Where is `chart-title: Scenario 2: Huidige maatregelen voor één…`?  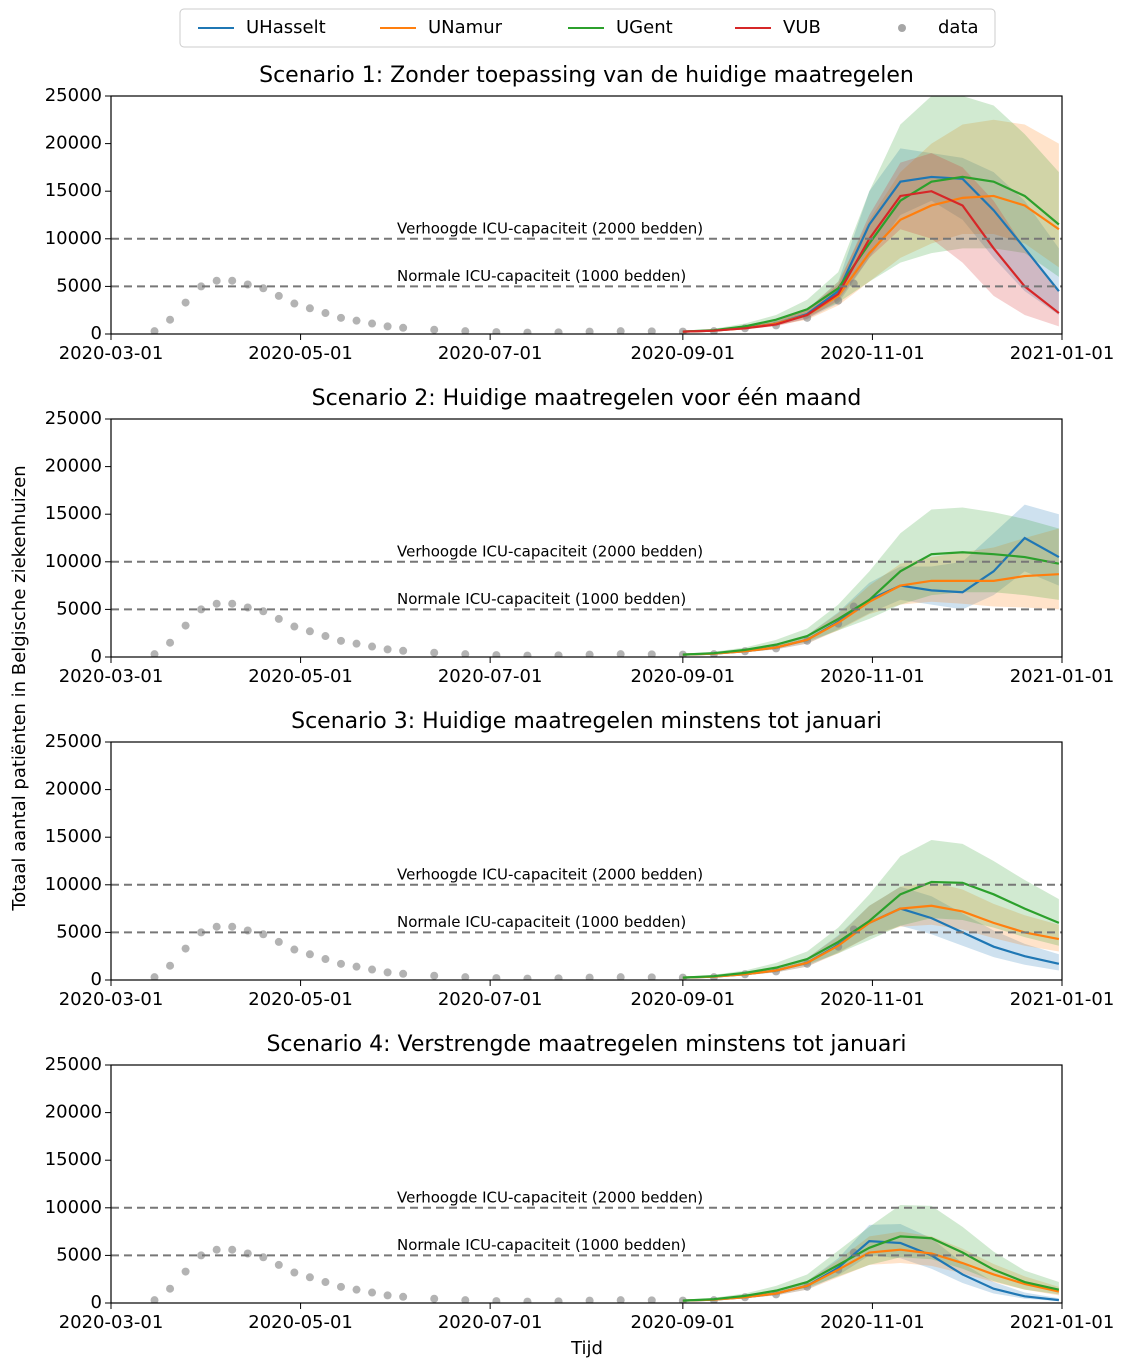 chart-title: Scenario 2: Huidige maatregelen voor één… is located at coordinates (587, 398).